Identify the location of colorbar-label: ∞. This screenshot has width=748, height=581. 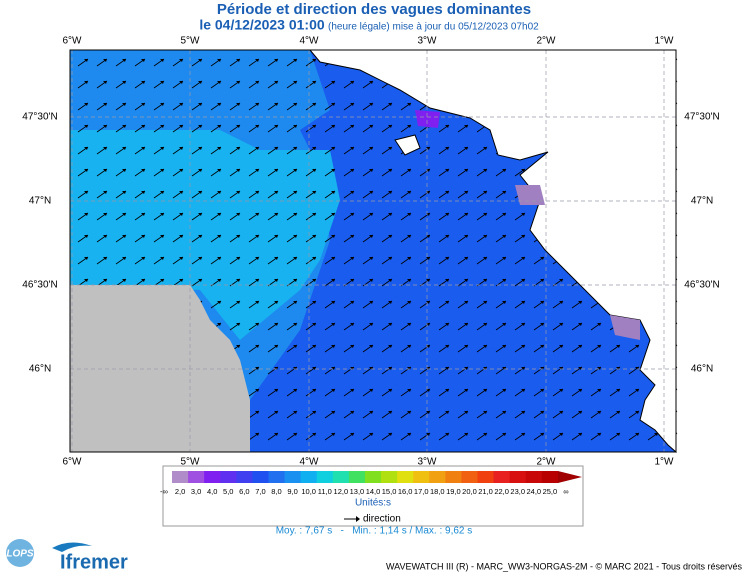
(565, 491).